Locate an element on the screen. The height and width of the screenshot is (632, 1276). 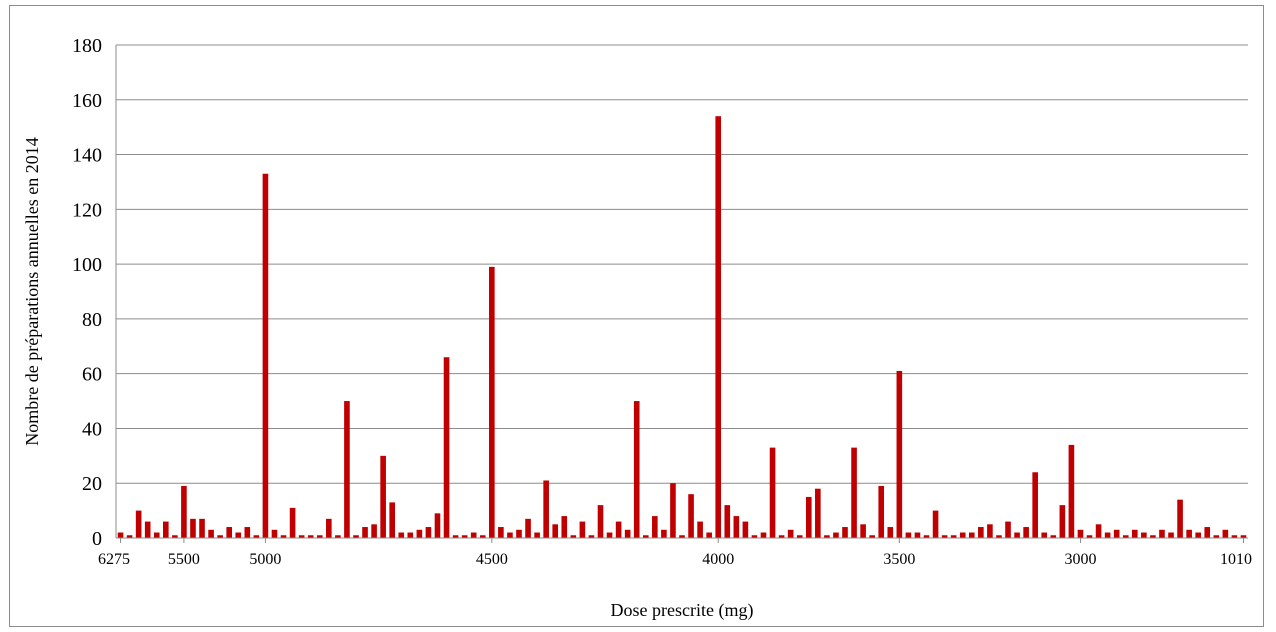
y-tick-label: 140 is located at coordinates (87, 156).